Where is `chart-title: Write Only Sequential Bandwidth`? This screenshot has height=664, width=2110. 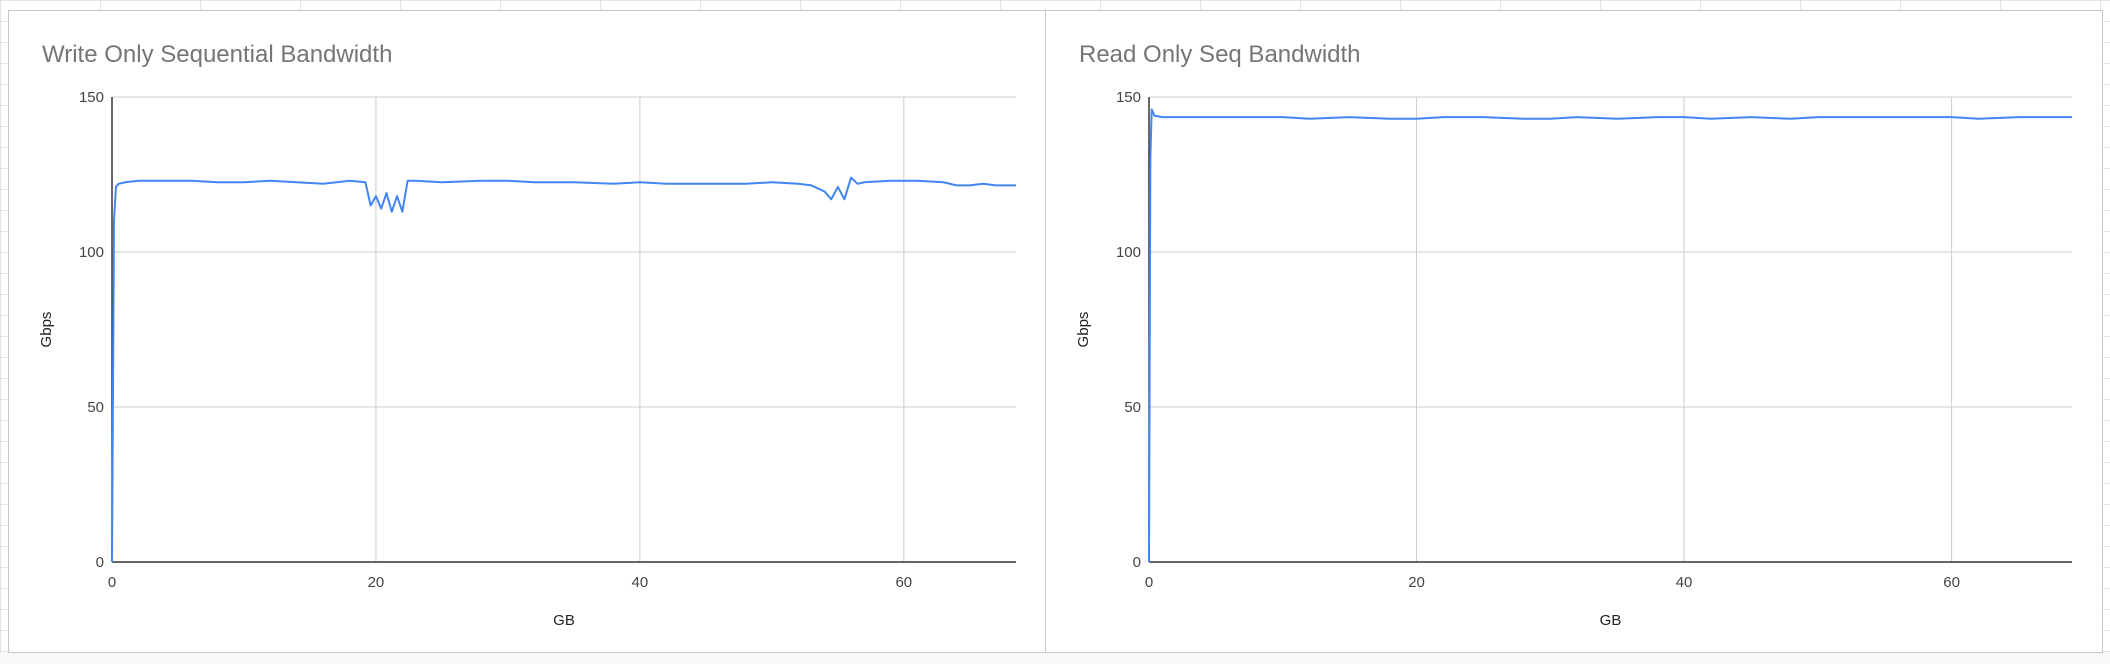
chart-title: Write Only Sequential Bandwidth is located at coordinates (217, 54).